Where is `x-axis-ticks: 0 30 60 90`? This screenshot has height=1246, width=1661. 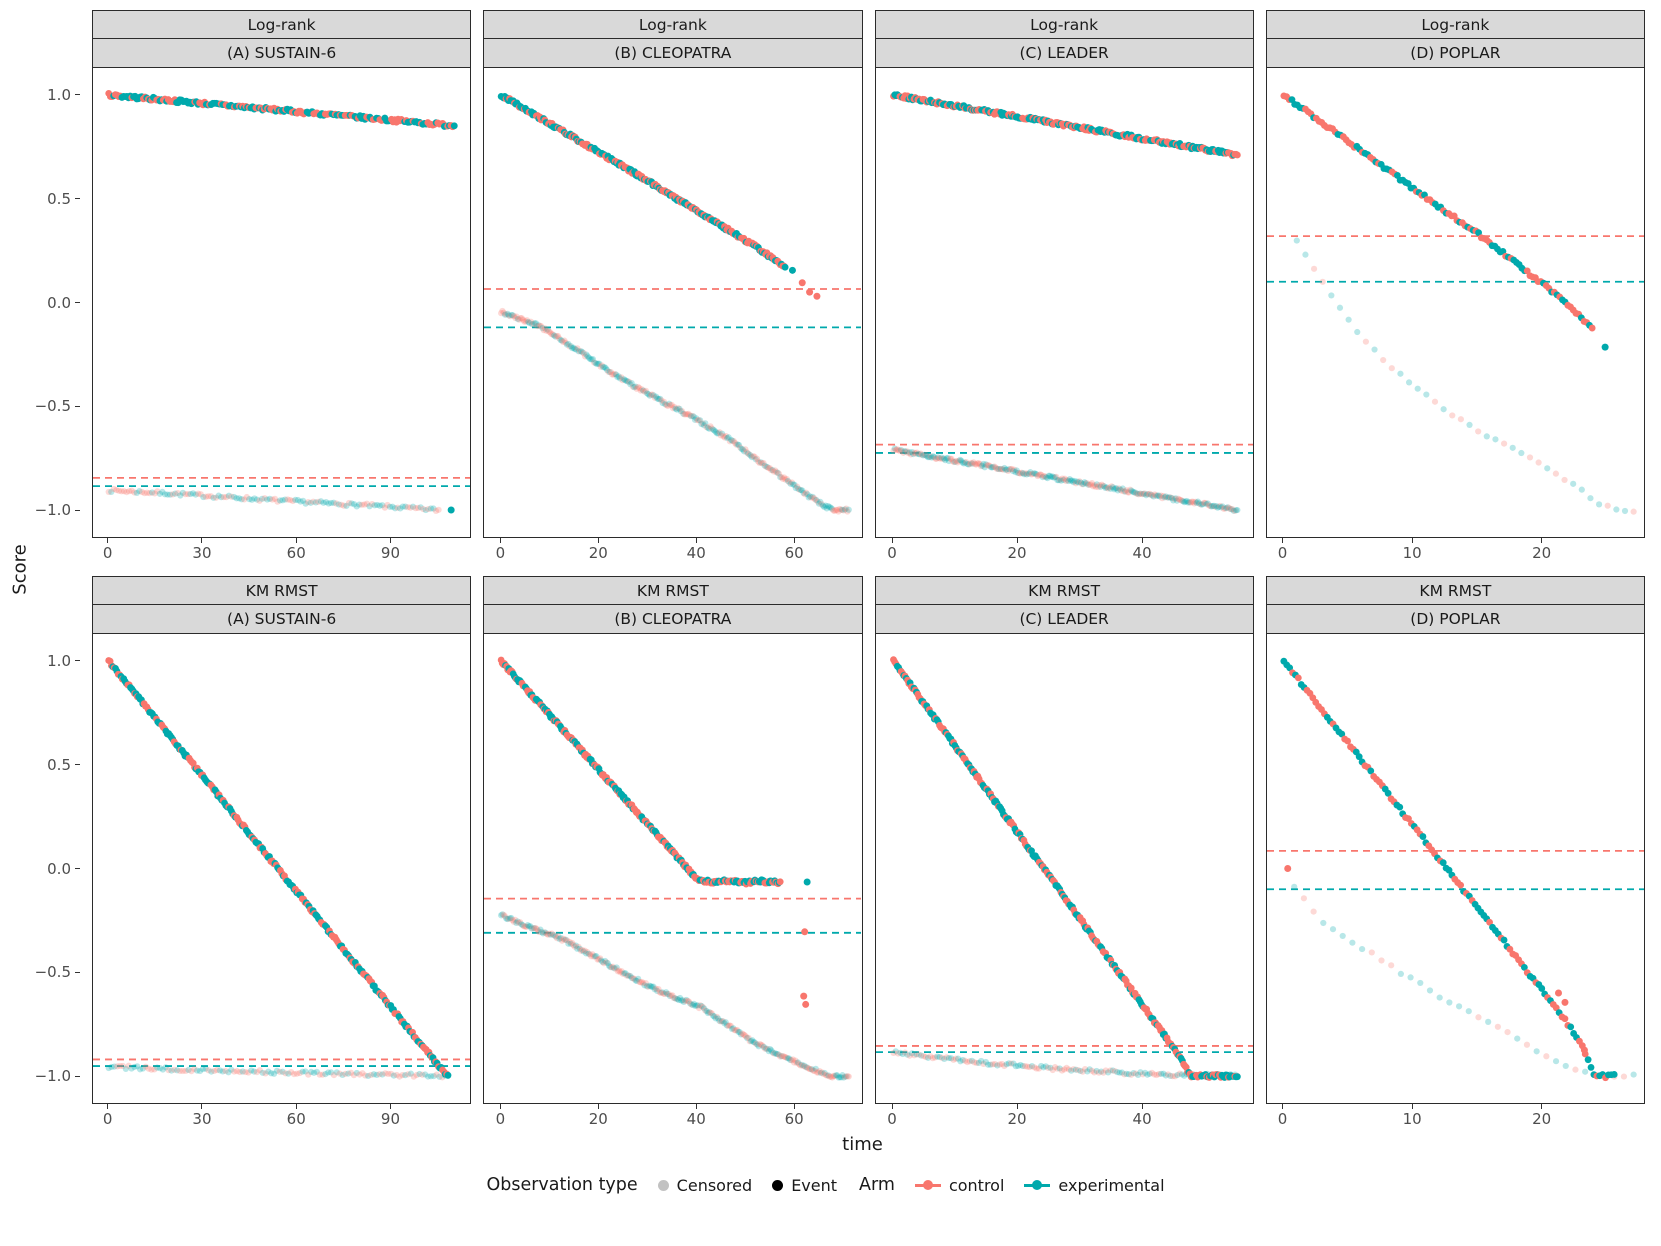 x-axis-ticks: 0 30 60 90 is located at coordinates (281, 550).